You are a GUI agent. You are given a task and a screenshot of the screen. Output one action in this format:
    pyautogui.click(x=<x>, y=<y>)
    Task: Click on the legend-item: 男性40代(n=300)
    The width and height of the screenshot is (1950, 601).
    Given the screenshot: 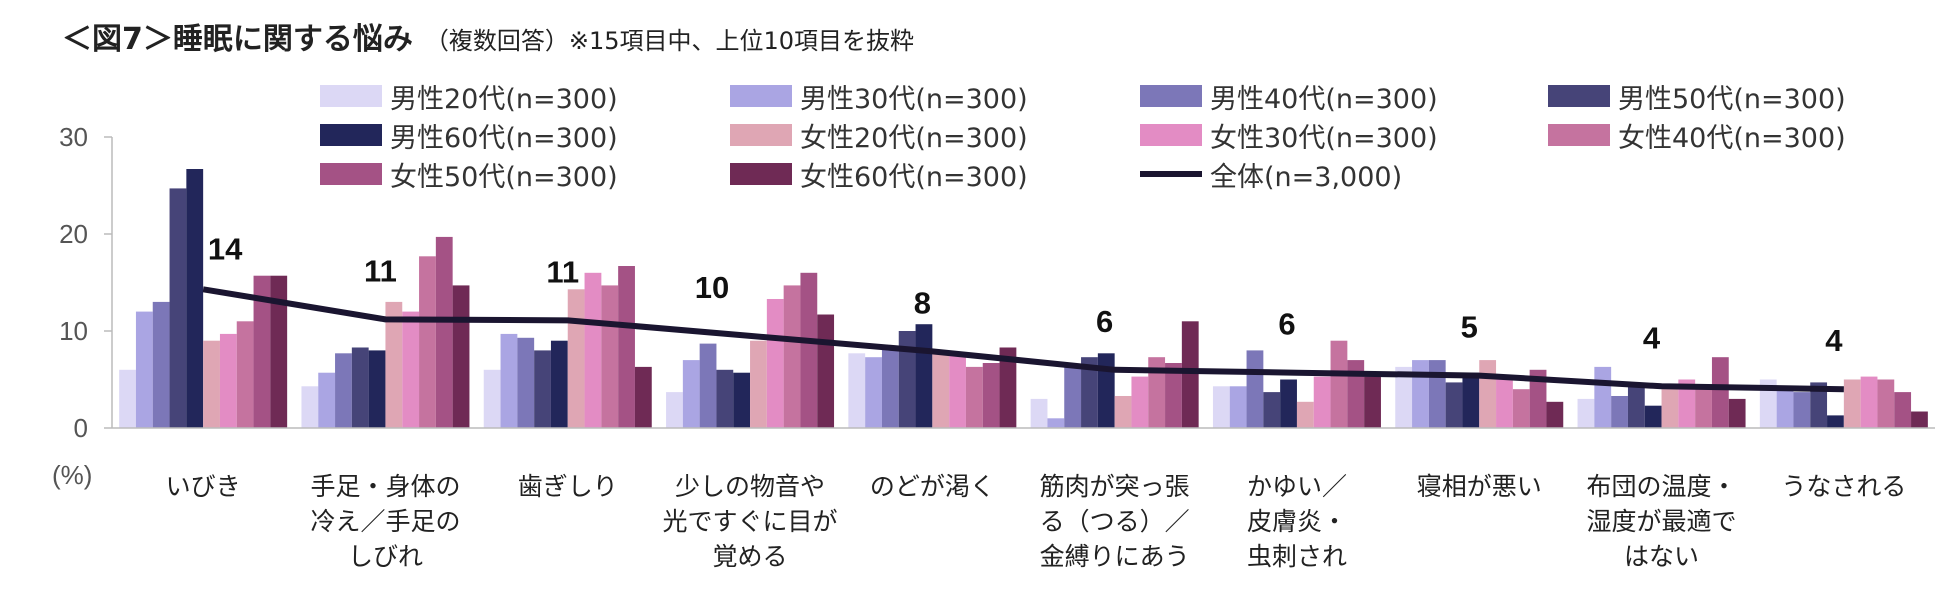 What is the action you would take?
    pyautogui.click(x=1289, y=96)
    